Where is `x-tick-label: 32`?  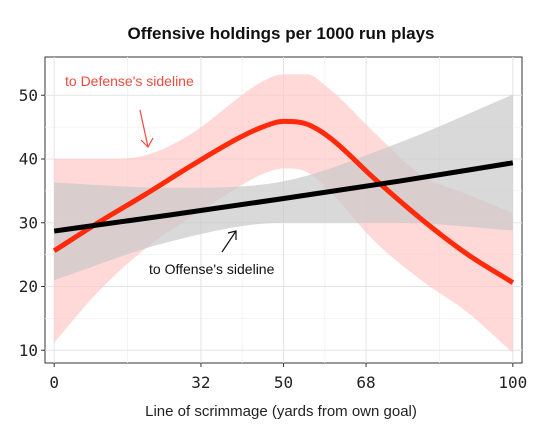 x-tick-label: 32 is located at coordinates (200, 382).